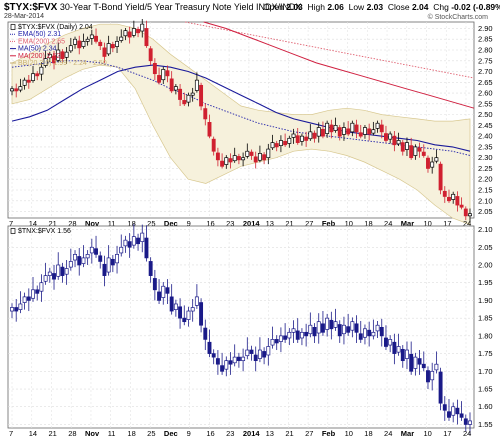 This screenshot has height=442, width=500. I want to click on ratio-10y-5y-ytick-label: 1.65, so click(485, 389).